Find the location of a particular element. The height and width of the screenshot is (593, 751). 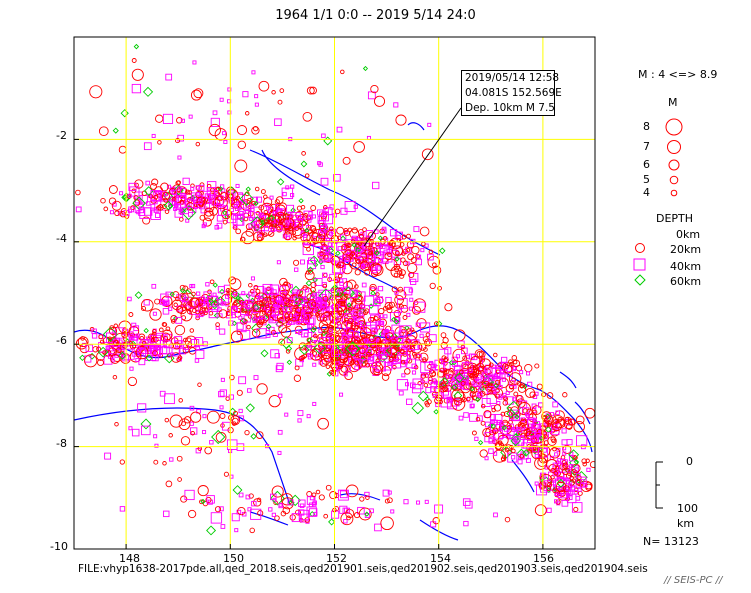

lat-tick-8: -8 is located at coordinates (61, 443).